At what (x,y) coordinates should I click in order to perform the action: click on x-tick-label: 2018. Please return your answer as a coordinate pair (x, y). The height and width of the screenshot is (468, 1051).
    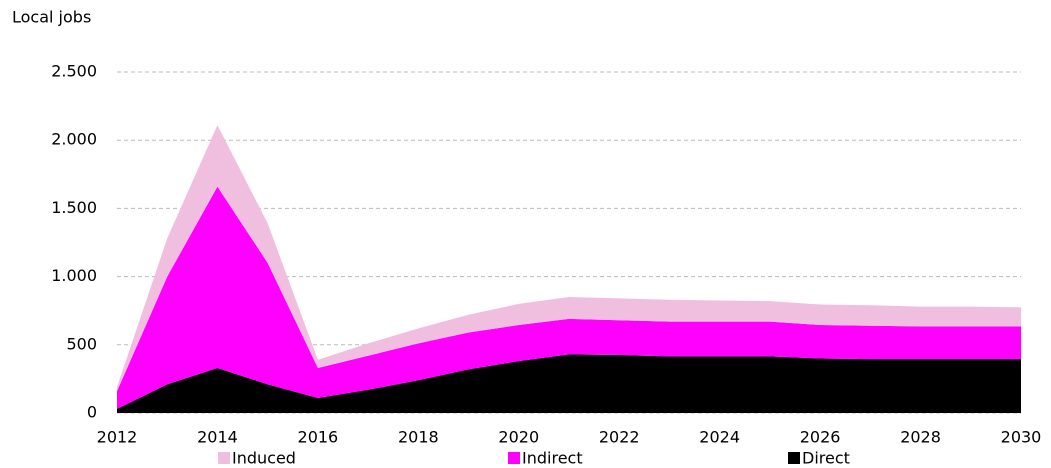
    Looking at the image, I should click on (418, 437).